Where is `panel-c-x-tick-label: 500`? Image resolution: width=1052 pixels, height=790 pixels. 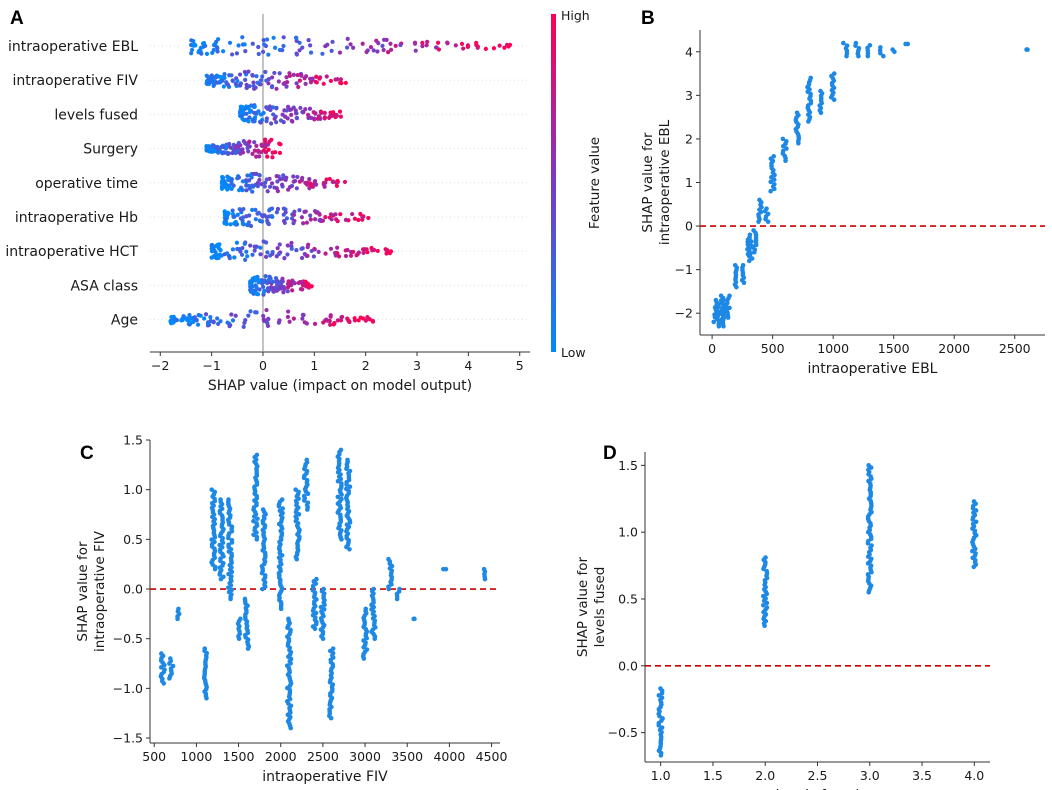
panel-c-x-tick-label: 500 is located at coordinates (154, 756).